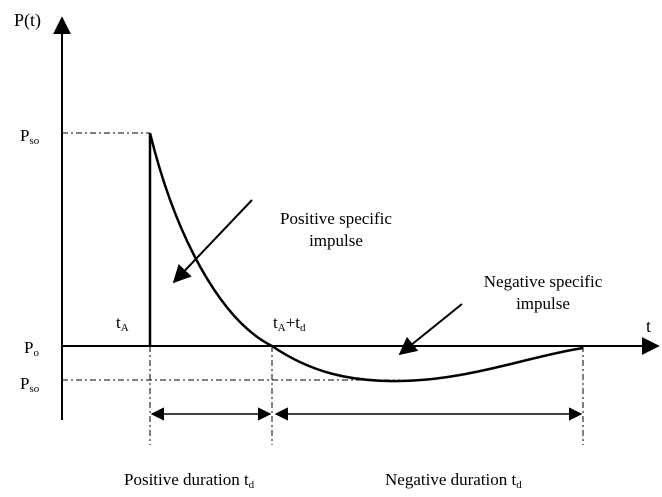  Describe the element at coordinates (31, 348) in the screenshot. I see `ambient-label: Po` at that location.